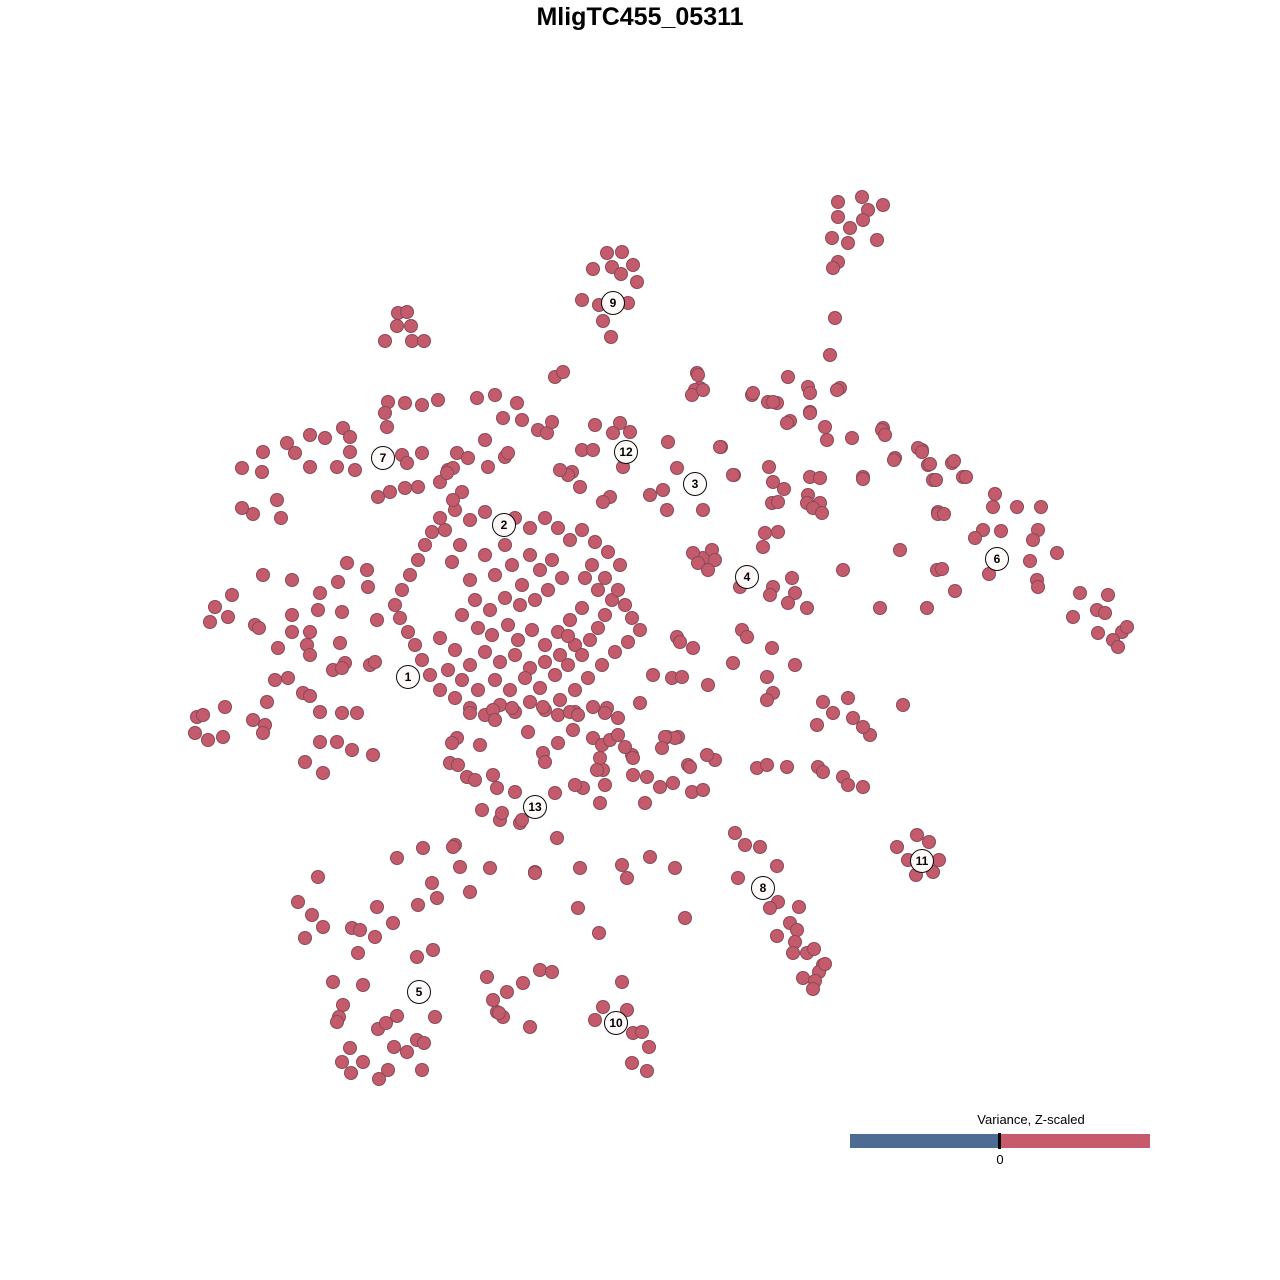 The width and height of the screenshot is (1280, 1280). What do you see at coordinates (626, 452) in the screenshot?
I see `cluster-label: 12` at bounding box center [626, 452].